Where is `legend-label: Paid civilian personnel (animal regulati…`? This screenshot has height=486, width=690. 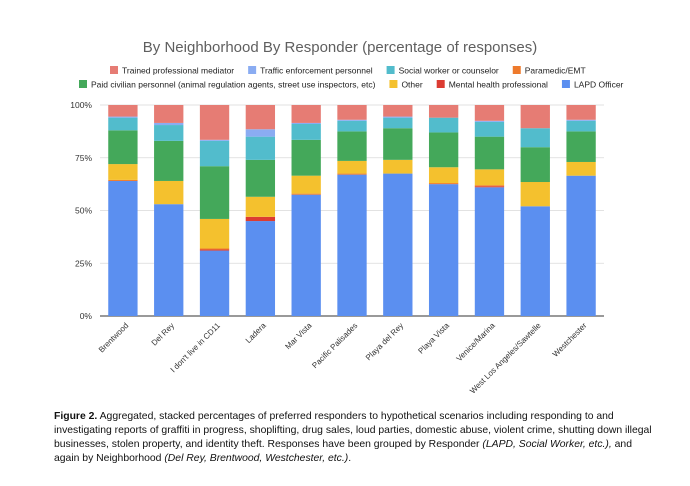 legend-label: Paid civilian personnel (animal regulati… is located at coordinates (233, 85).